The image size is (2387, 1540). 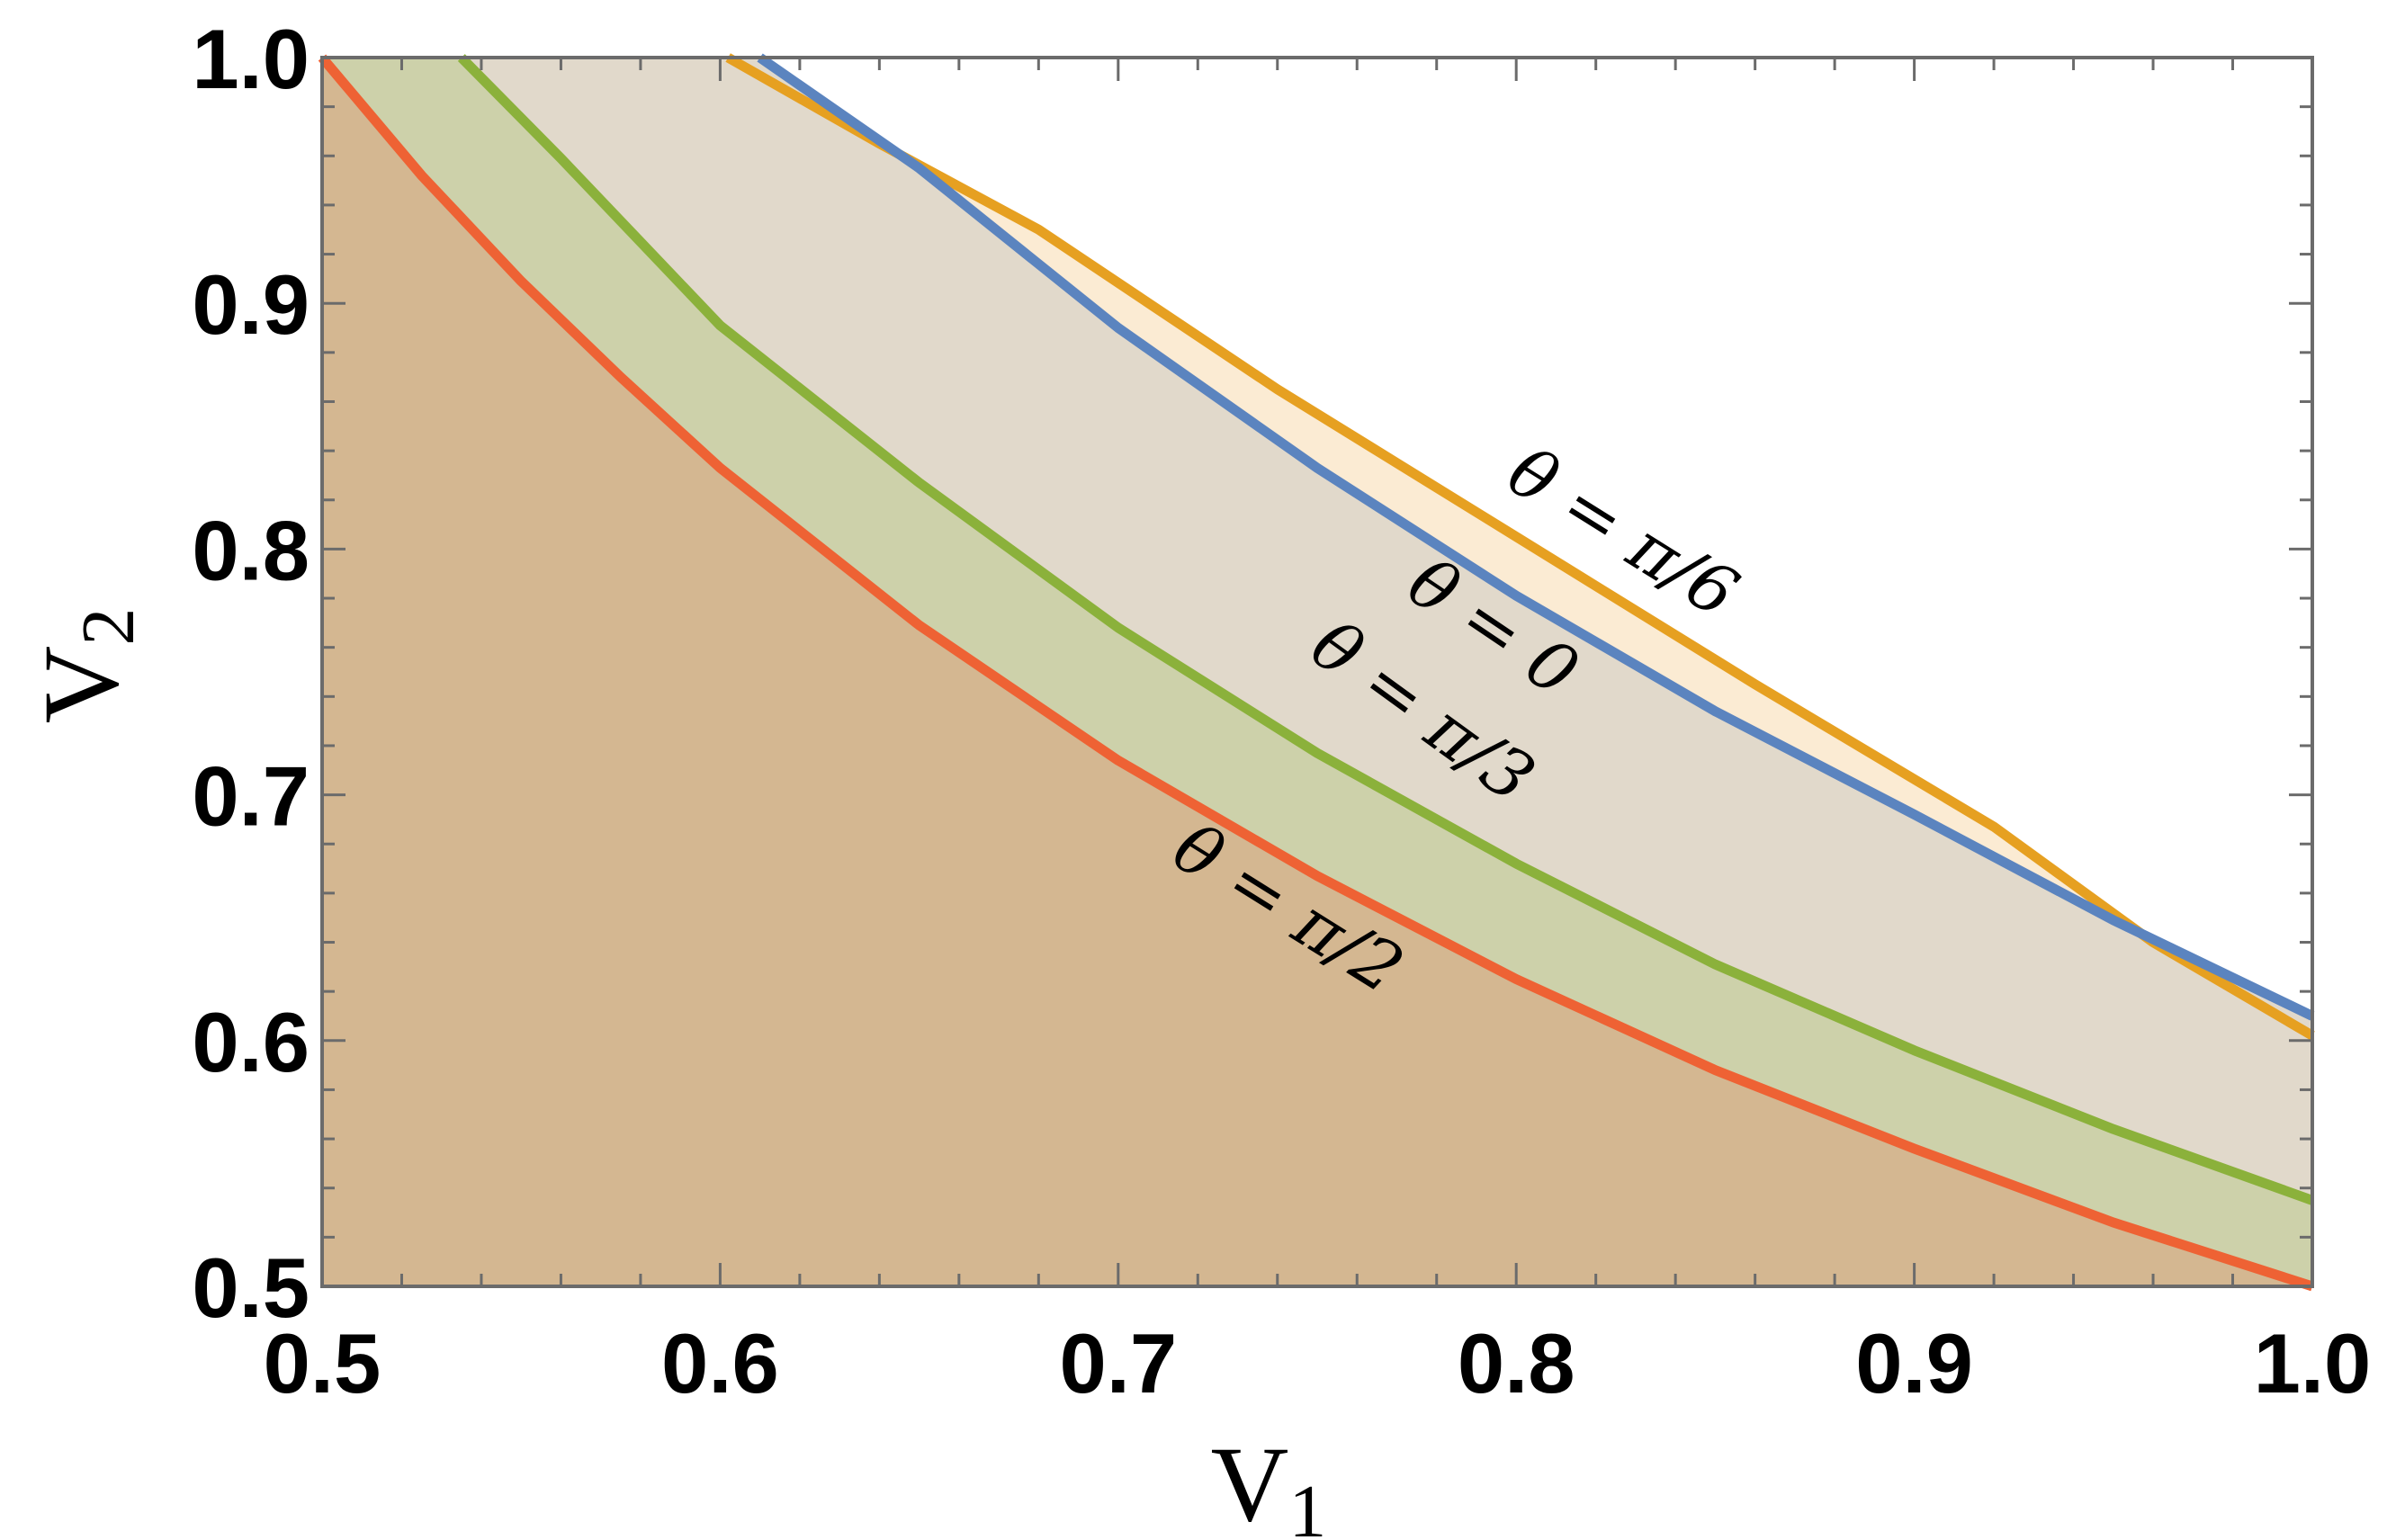 What do you see at coordinates (251, 550) in the screenshot?
I see `y-tick-label: 0.8` at bounding box center [251, 550].